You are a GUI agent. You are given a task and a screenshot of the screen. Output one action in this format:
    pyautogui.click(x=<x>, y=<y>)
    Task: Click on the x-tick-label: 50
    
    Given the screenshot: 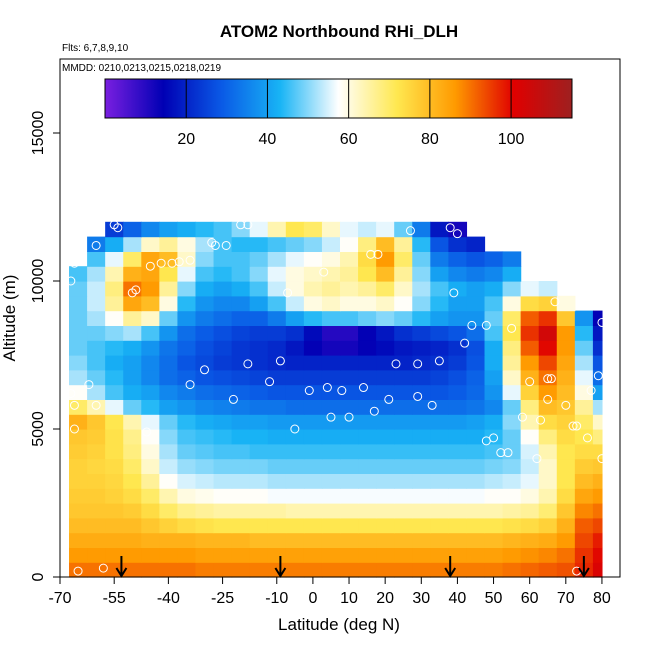 What is the action you would take?
    pyautogui.click(x=494, y=598)
    